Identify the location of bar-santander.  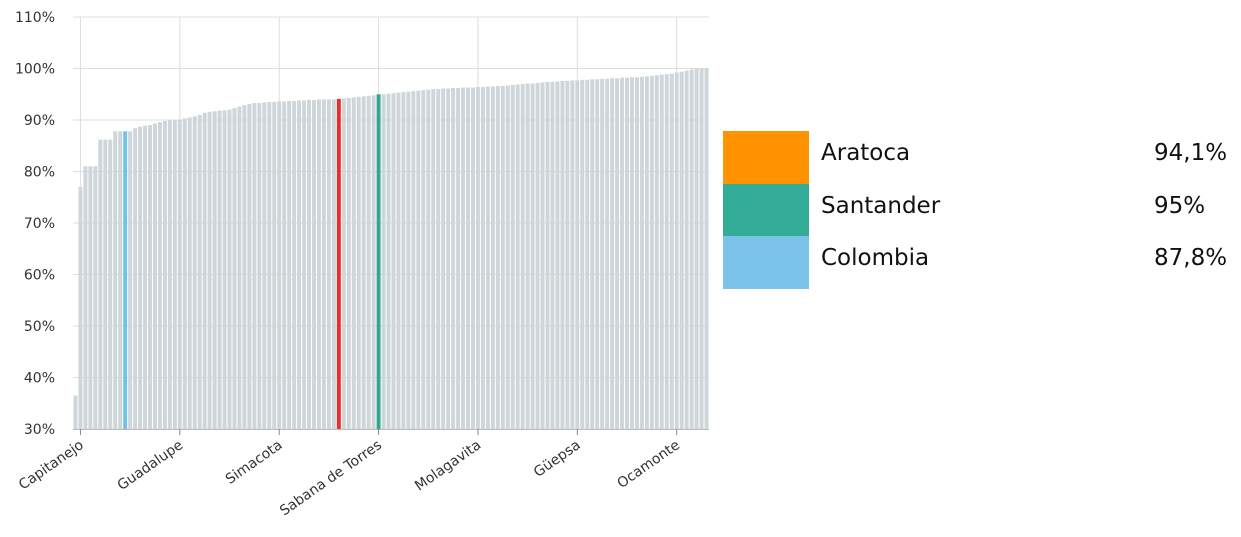
(378, 261).